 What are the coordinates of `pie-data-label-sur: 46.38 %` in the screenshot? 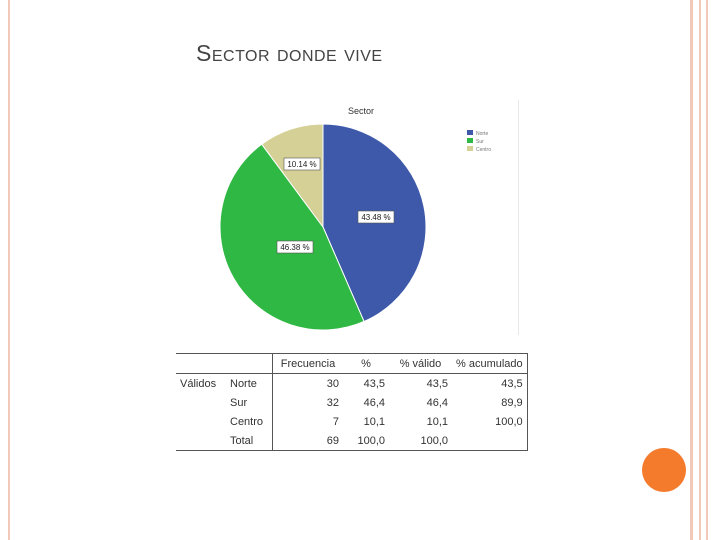 It's located at (295, 247).